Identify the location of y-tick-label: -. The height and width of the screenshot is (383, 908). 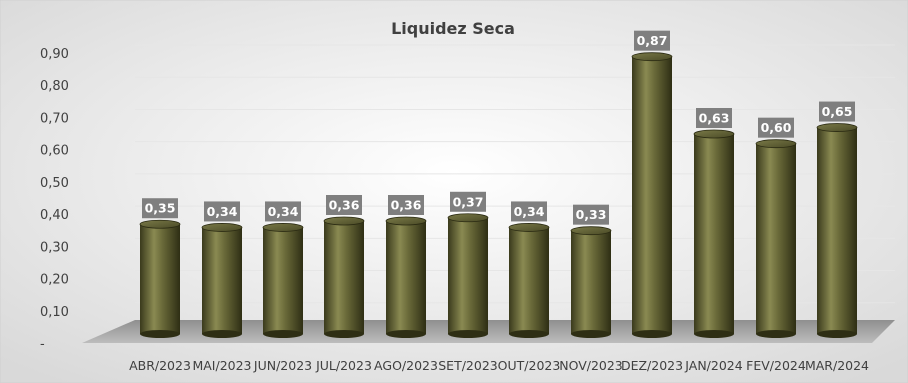
(42, 344).